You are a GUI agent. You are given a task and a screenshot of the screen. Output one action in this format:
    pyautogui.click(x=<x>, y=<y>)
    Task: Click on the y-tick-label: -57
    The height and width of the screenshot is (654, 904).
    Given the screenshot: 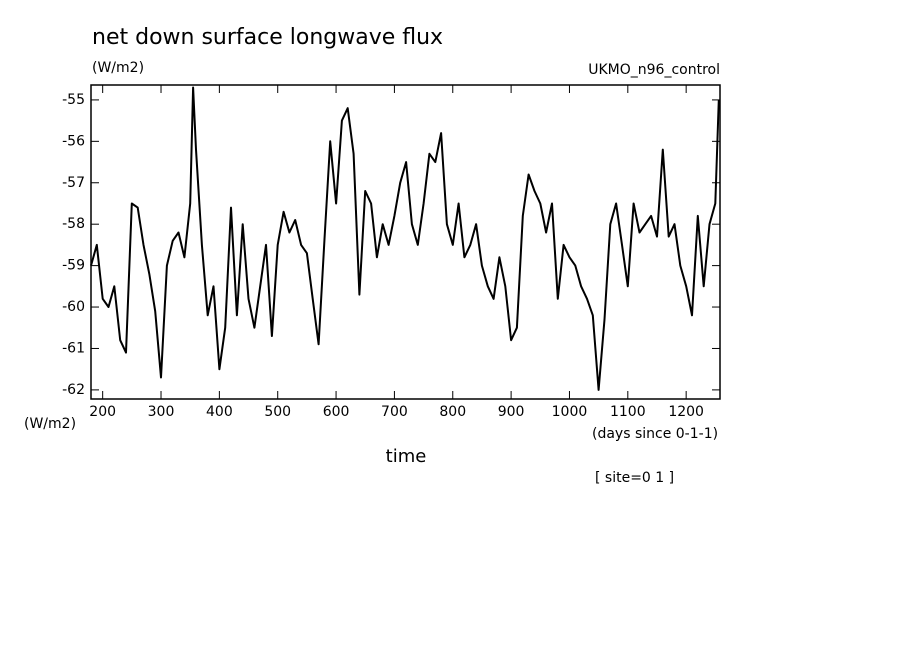 What is the action you would take?
    pyautogui.click(x=73, y=183)
    